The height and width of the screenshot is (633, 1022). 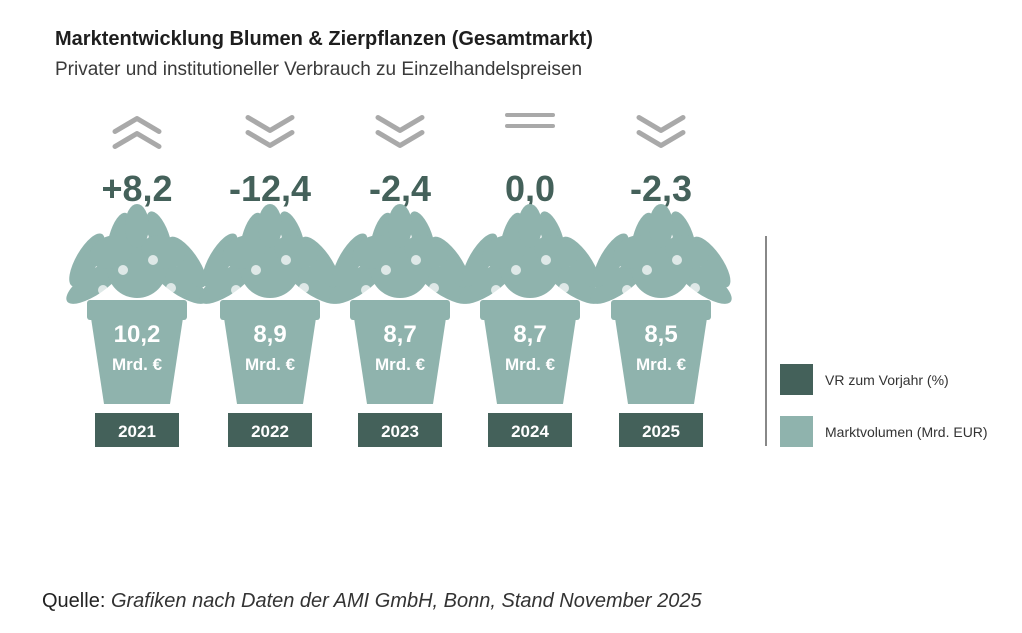 I want to click on year-group-2024: 0,0 8,7 Mrd. € 2024, so click(x=530, y=280).